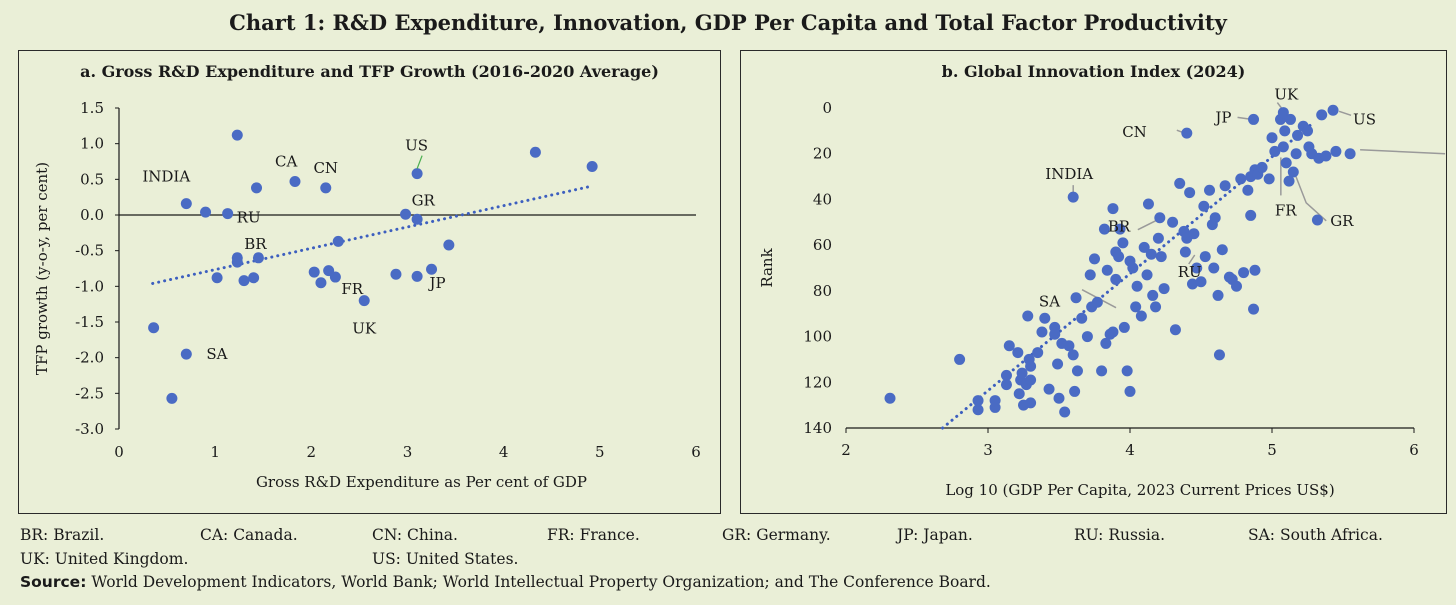  I want to click on abbr-ru: RU: Russia., so click(1120, 535).